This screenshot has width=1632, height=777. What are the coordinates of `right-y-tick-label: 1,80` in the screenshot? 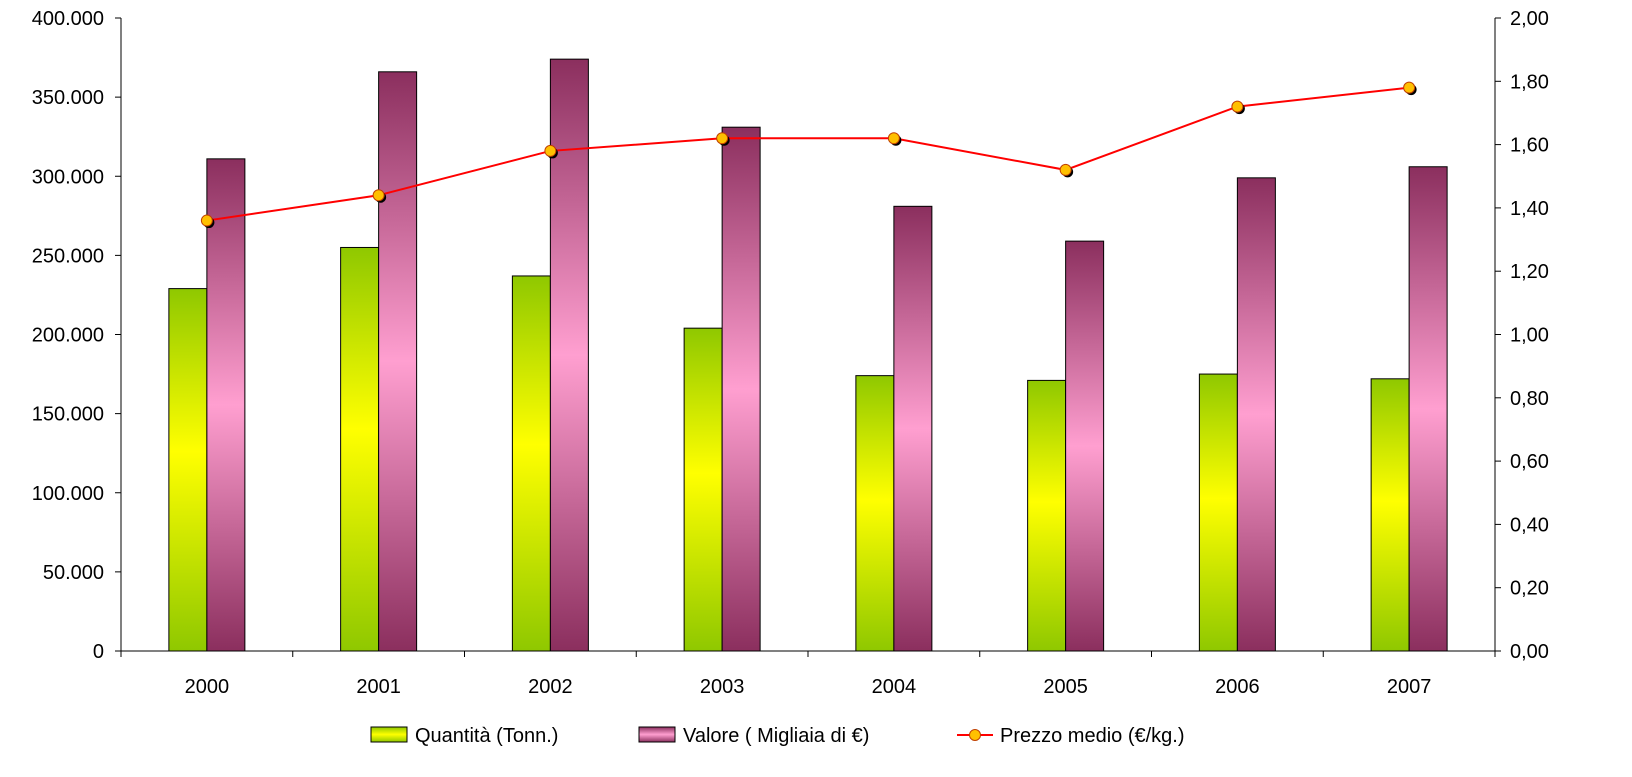 It's located at (1529, 82).